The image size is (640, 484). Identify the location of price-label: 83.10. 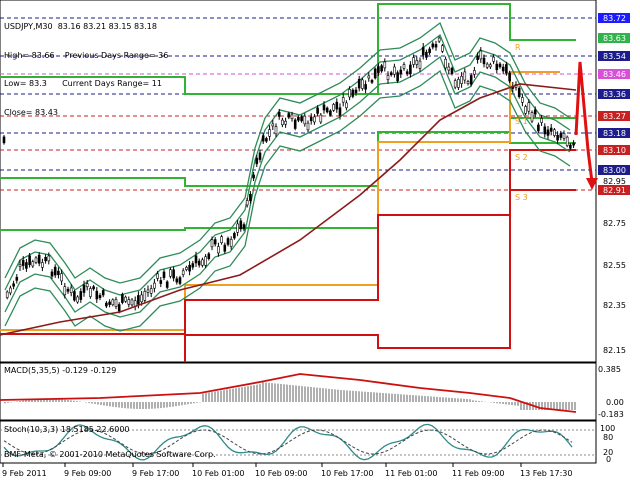
(614, 150).